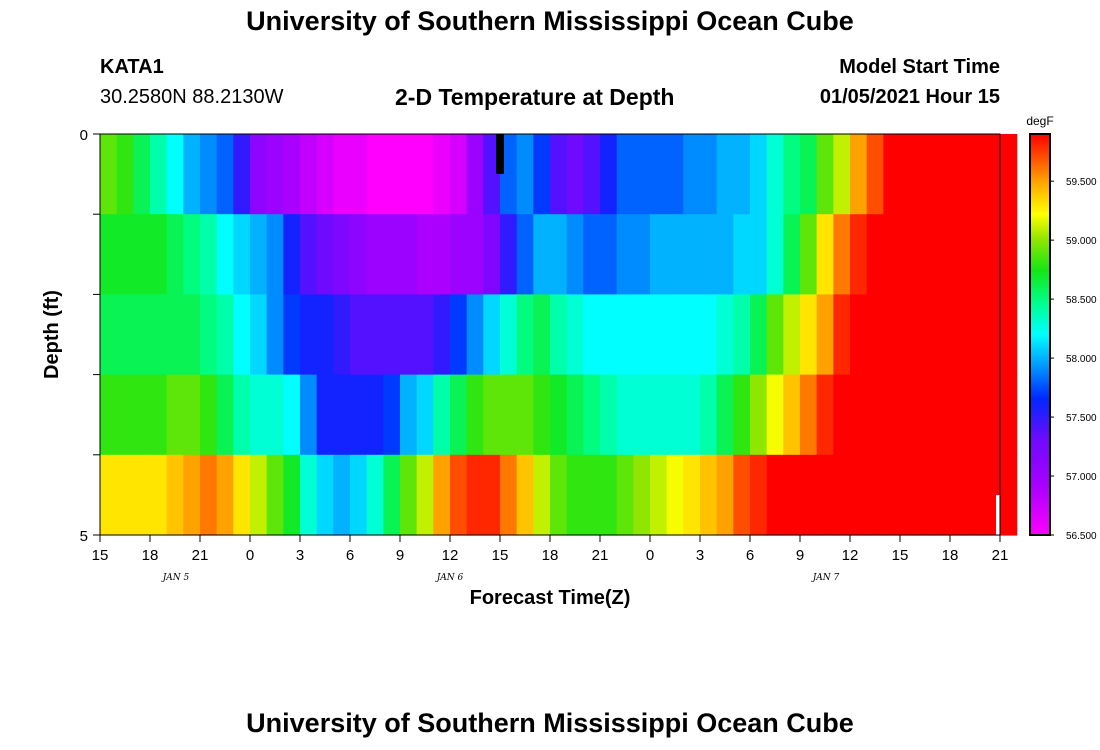 This screenshot has height=750, width=1100. I want to click on x-tick-label: 15, so click(900, 555).